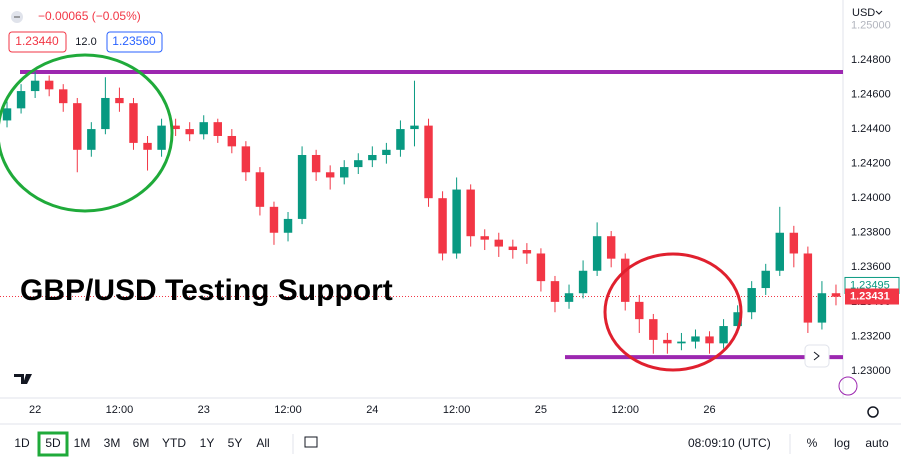 The width and height of the screenshot is (901, 461). Describe the element at coordinates (709, 410) in the screenshot. I see `x-tick-label: 26` at that location.